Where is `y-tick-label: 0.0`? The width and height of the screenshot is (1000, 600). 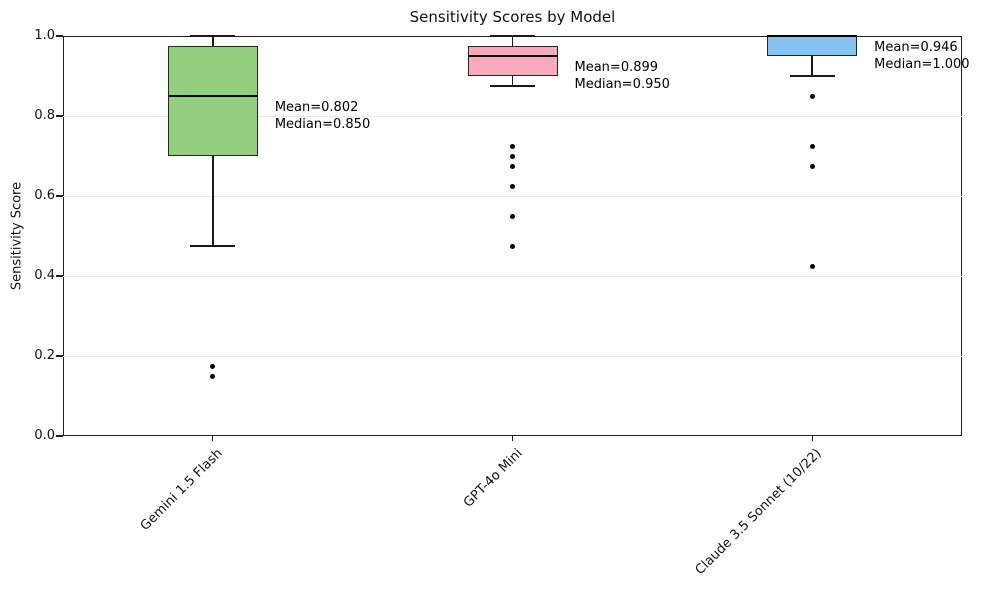 y-tick-label: 0.0 is located at coordinates (44, 435).